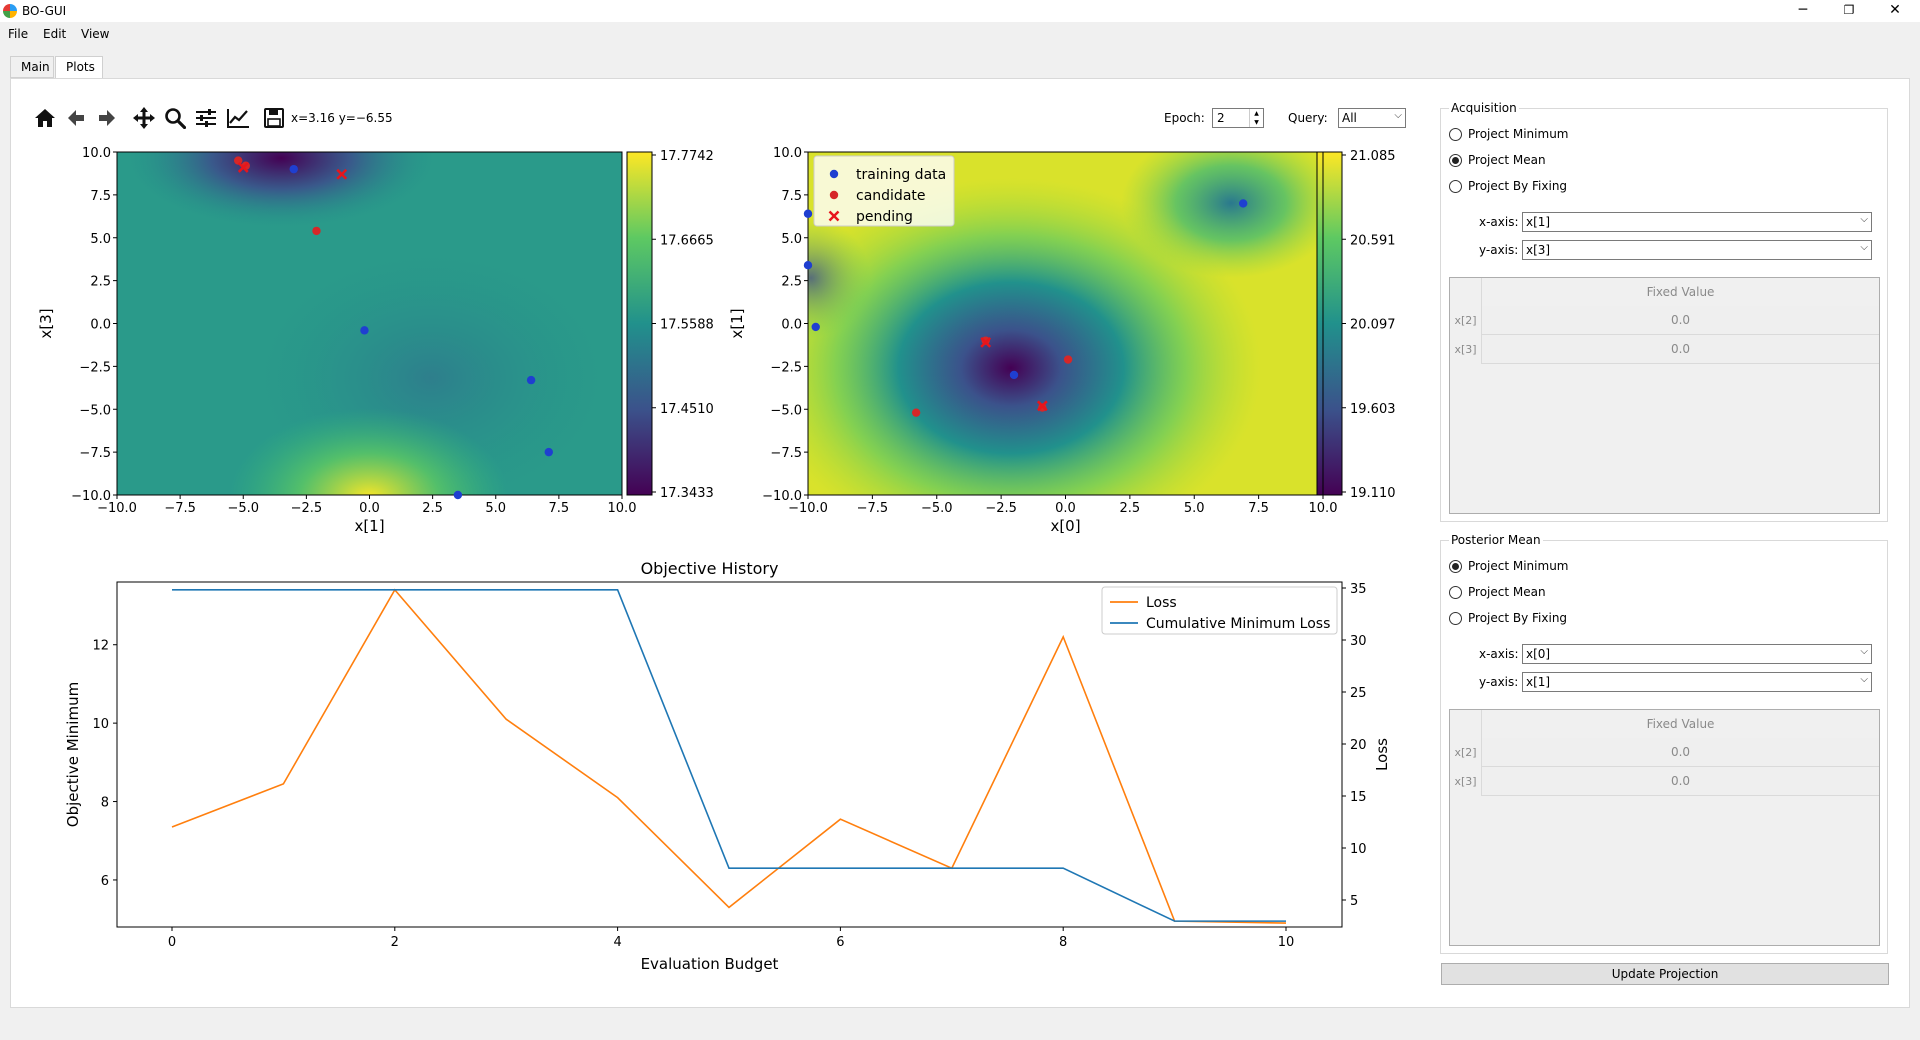 The height and width of the screenshot is (1040, 1920). I want to click on acq-table-header: Fixed Value, so click(1680, 292).